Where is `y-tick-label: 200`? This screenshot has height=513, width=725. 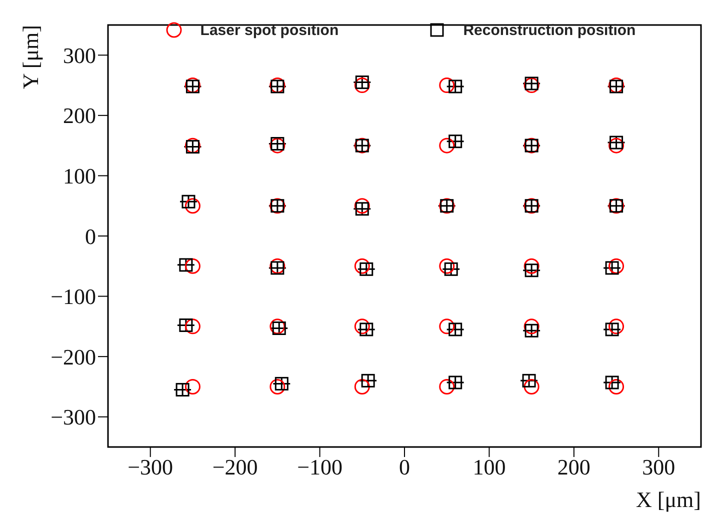
y-tick-label: 200 is located at coordinates (79, 115).